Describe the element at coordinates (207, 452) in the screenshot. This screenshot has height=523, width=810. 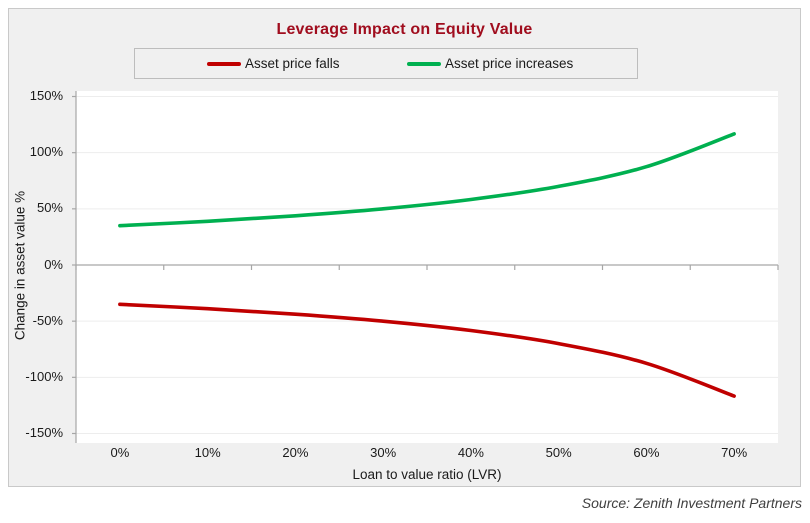
I see `x-tick-label: 10%` at that location.